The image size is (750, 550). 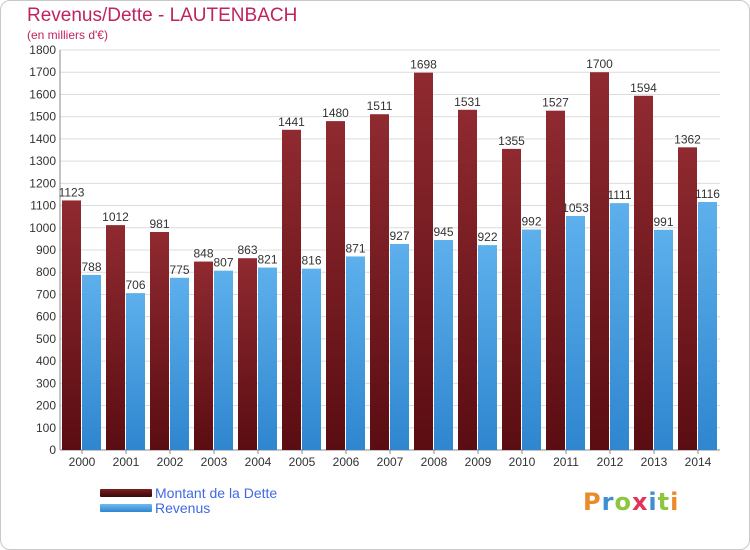 What do you see at coordinates (522, 462) in the screenshot?
I see `x-tick-label: 2010` at bounding box center [522, 462].